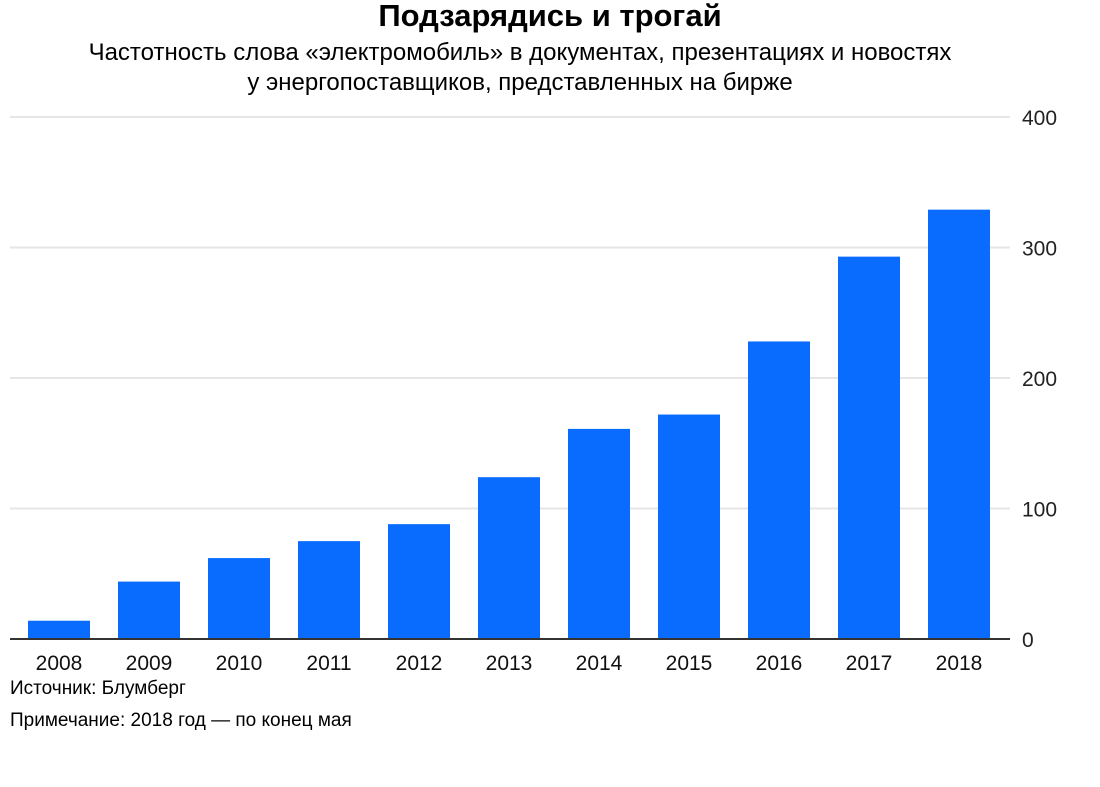  What do you see at coordinates (1039, 249) in the screenshot?
I see `y-tick-label-300: 300` at bounding box center [1039, 249].